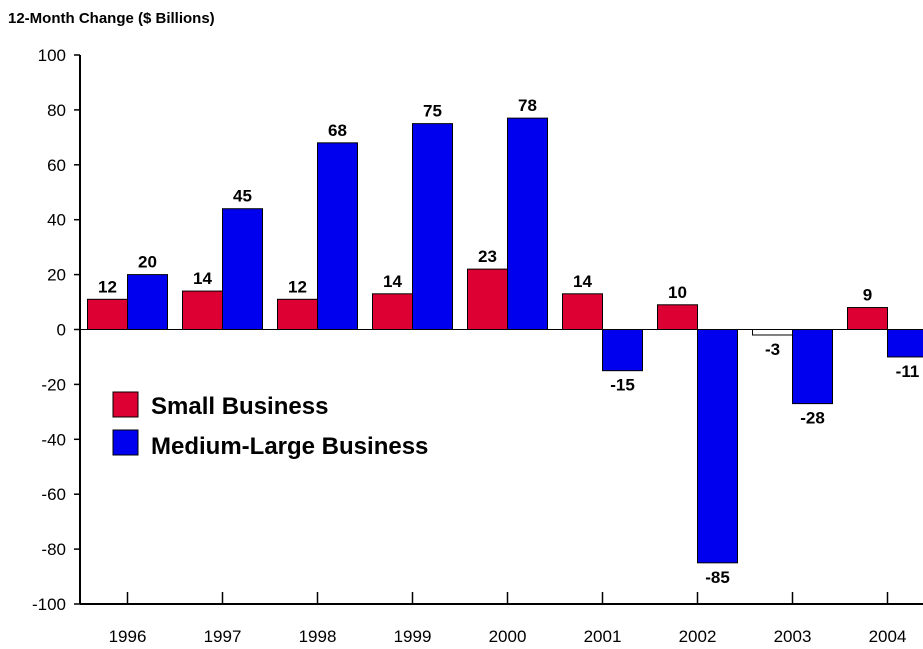 This screenshot has height=649, width=923. Describe the element at coordinates (53, 384) in the screenshot. I see `y-tick-label: -20` at that location.